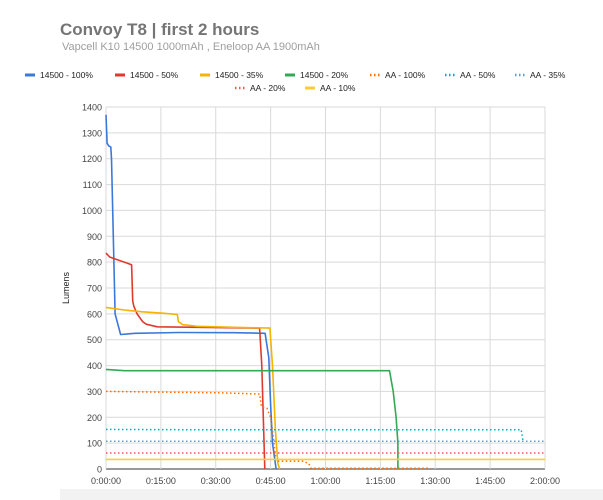 This screenshot has height=500, width=603. I want to click on chart-title: Convoy T8 | first 2 hours, so click(160, 29).